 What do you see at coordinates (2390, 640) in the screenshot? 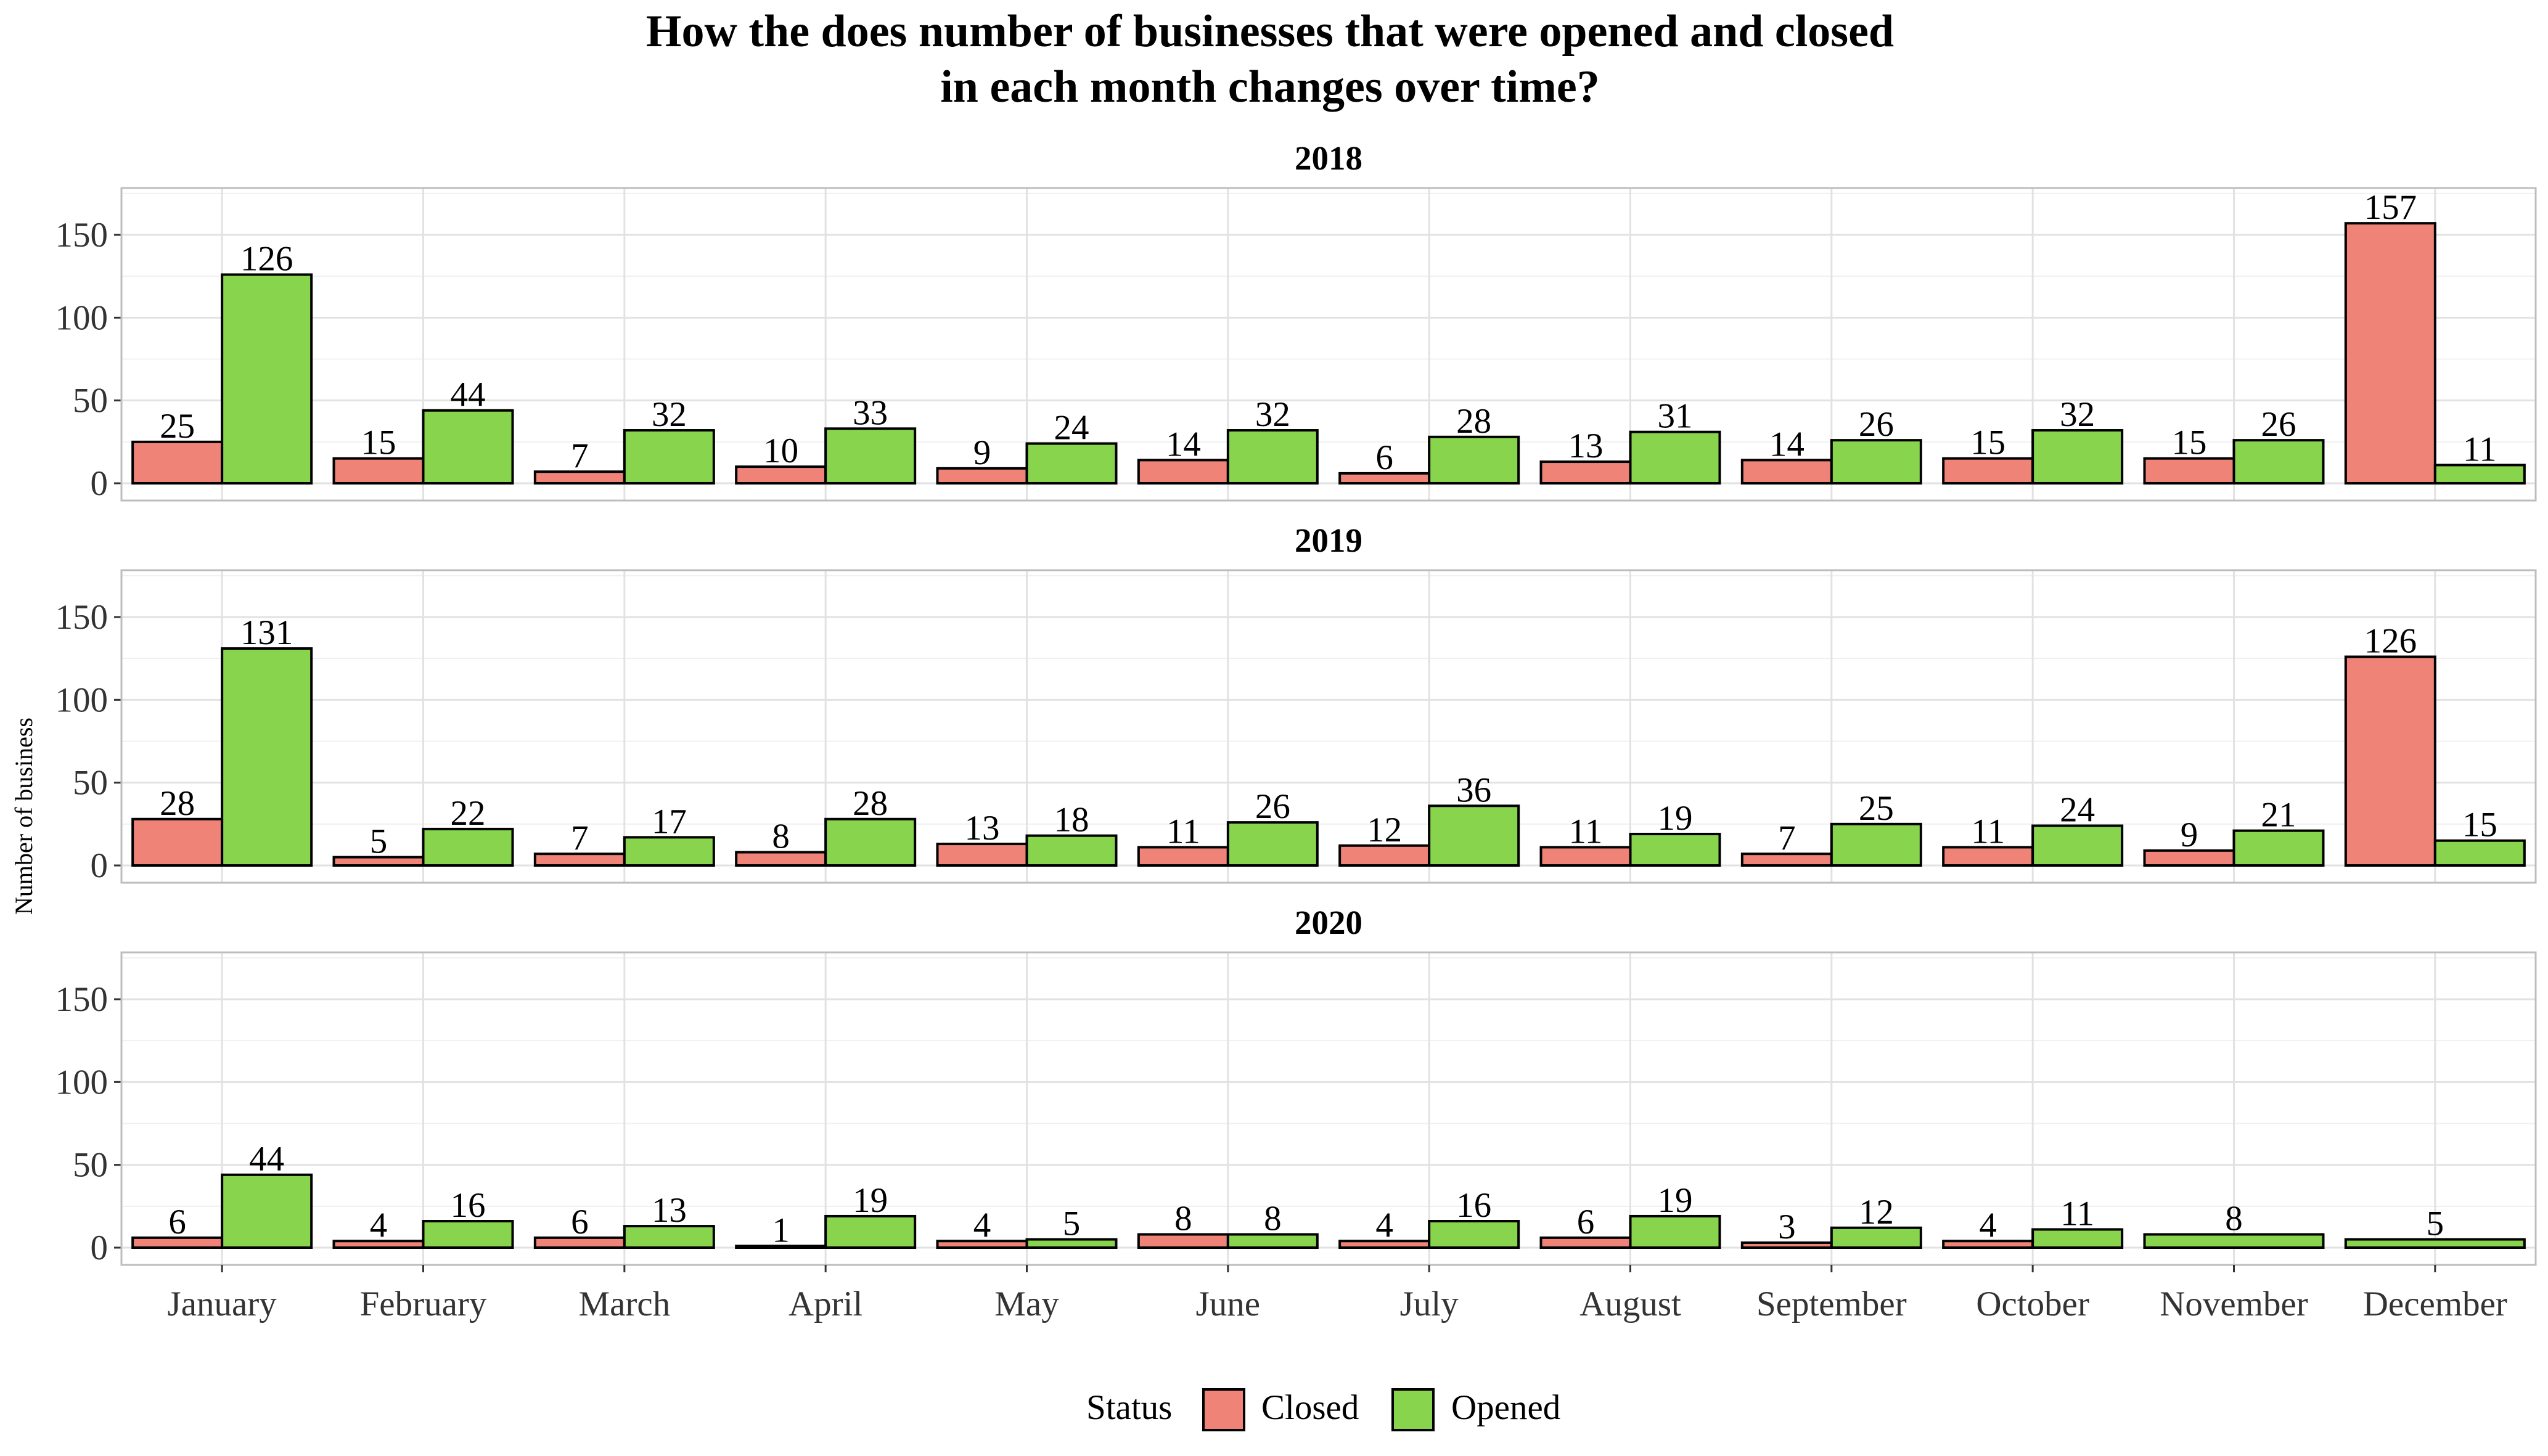
I see `data-label-closed-2019-december: 126` at bounding box center [2390, 640].